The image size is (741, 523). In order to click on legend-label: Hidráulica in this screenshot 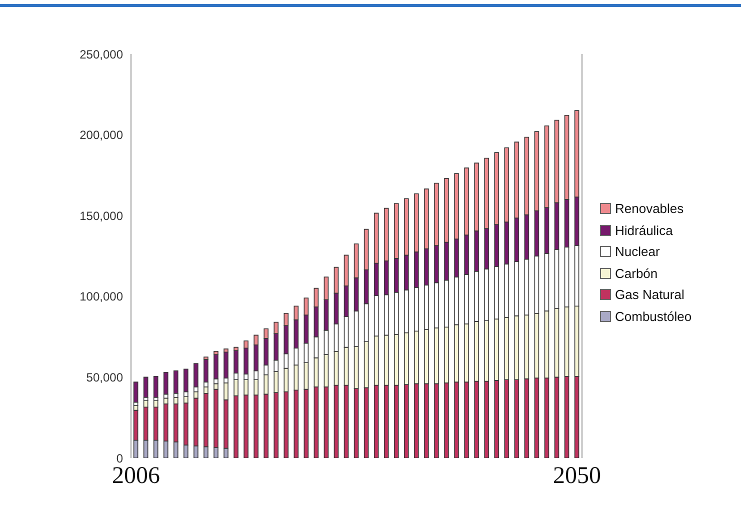, I will do `click(644, 230)`.